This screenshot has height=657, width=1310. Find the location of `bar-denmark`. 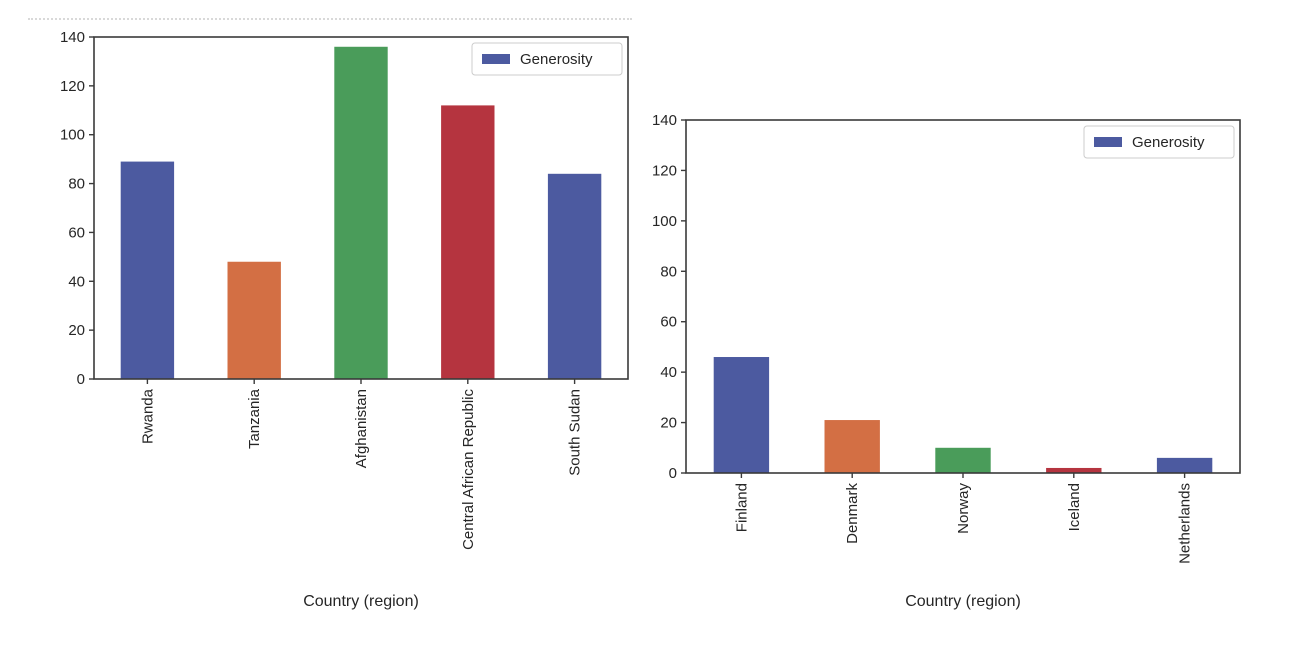

bar-denmark is located at coordinates (852, 446).